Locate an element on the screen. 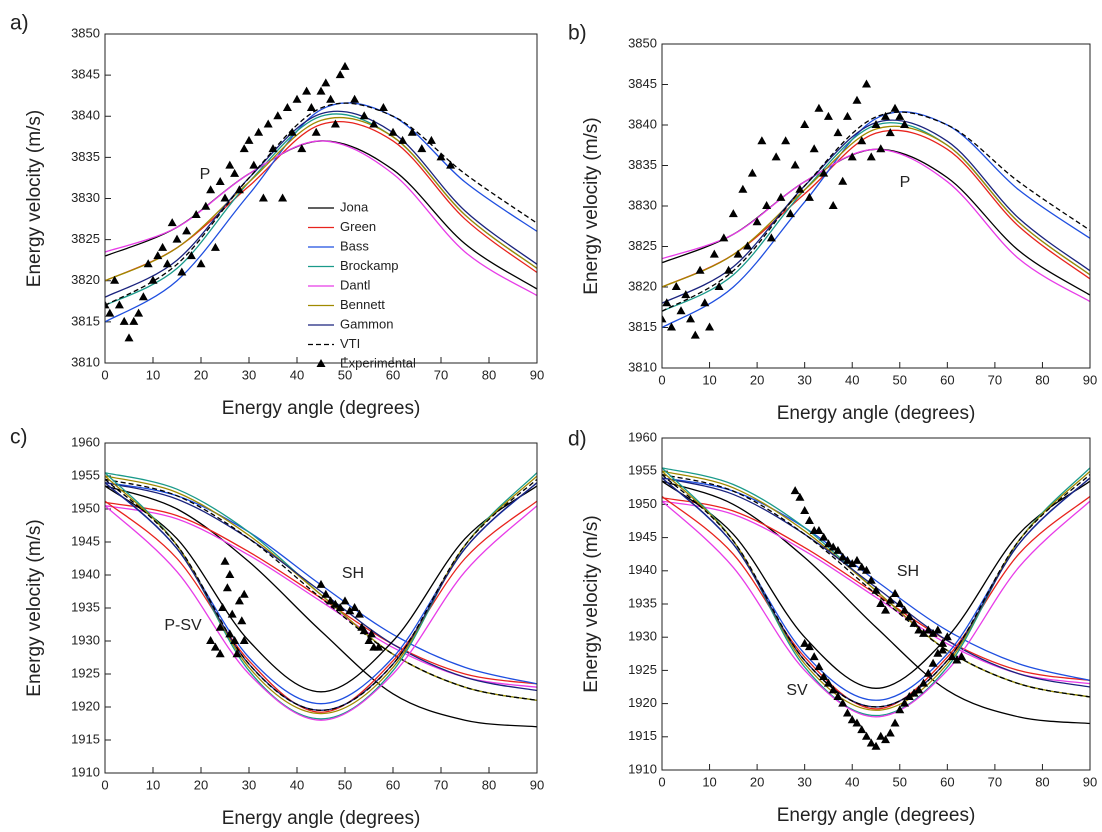  annotation: SV is located at coordinates (797, 690).